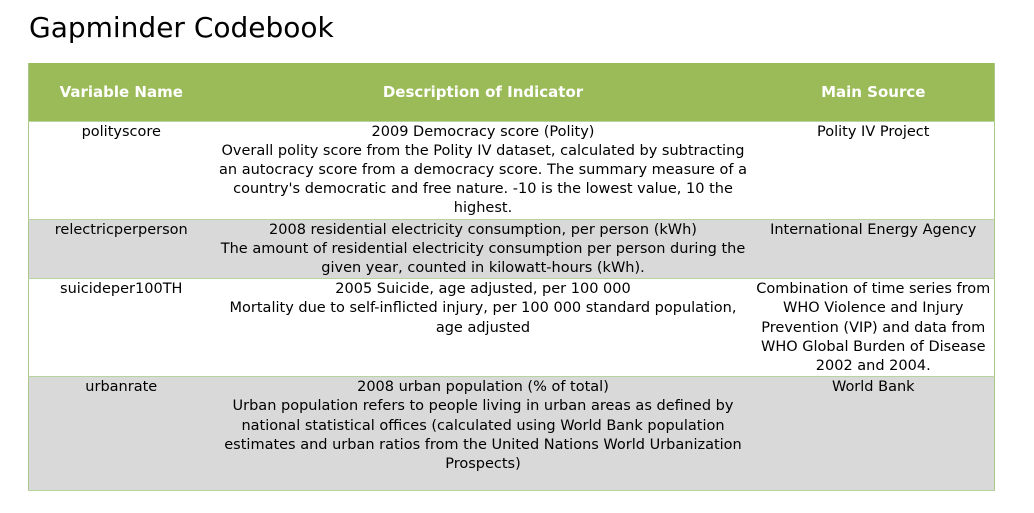 This screenshot has width=1034, height=513. What do you see at coordinates (181, 27) in the screenshot?
I see `page-title: Gapminder Codebook` at bounding box center [181, 27].